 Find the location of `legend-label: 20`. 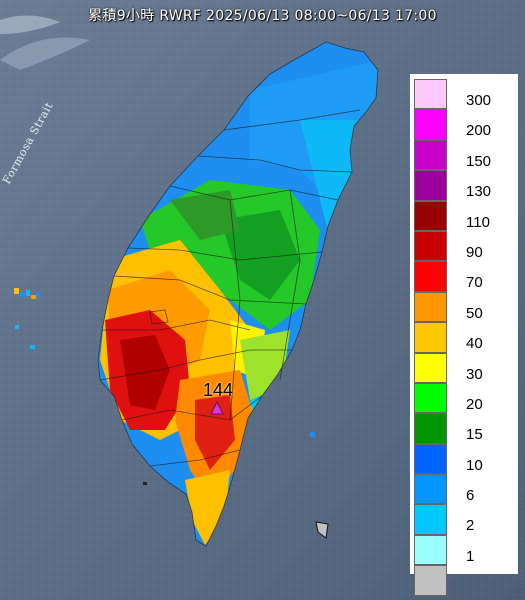

legend-label: 20 is located at coordinates (474, 404).